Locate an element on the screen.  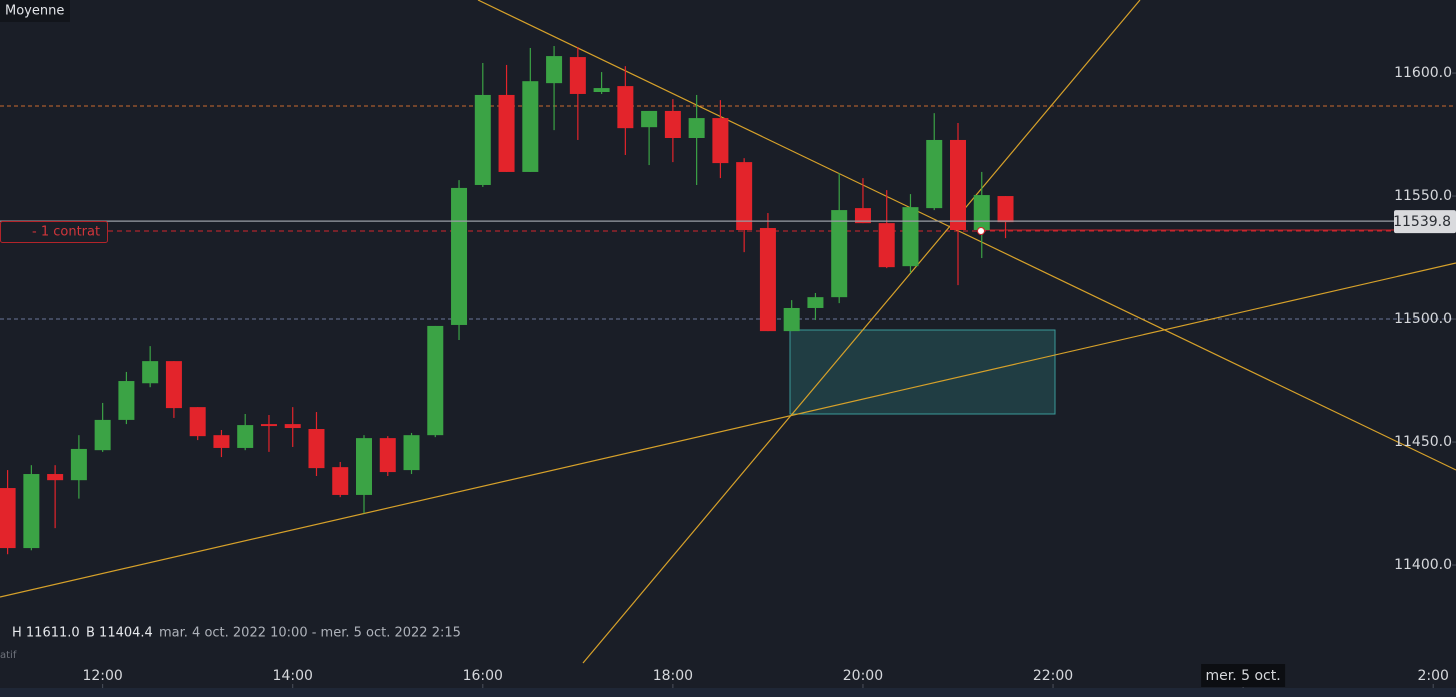
position-label: - 1 contrat is located at coordinates (66, 232).